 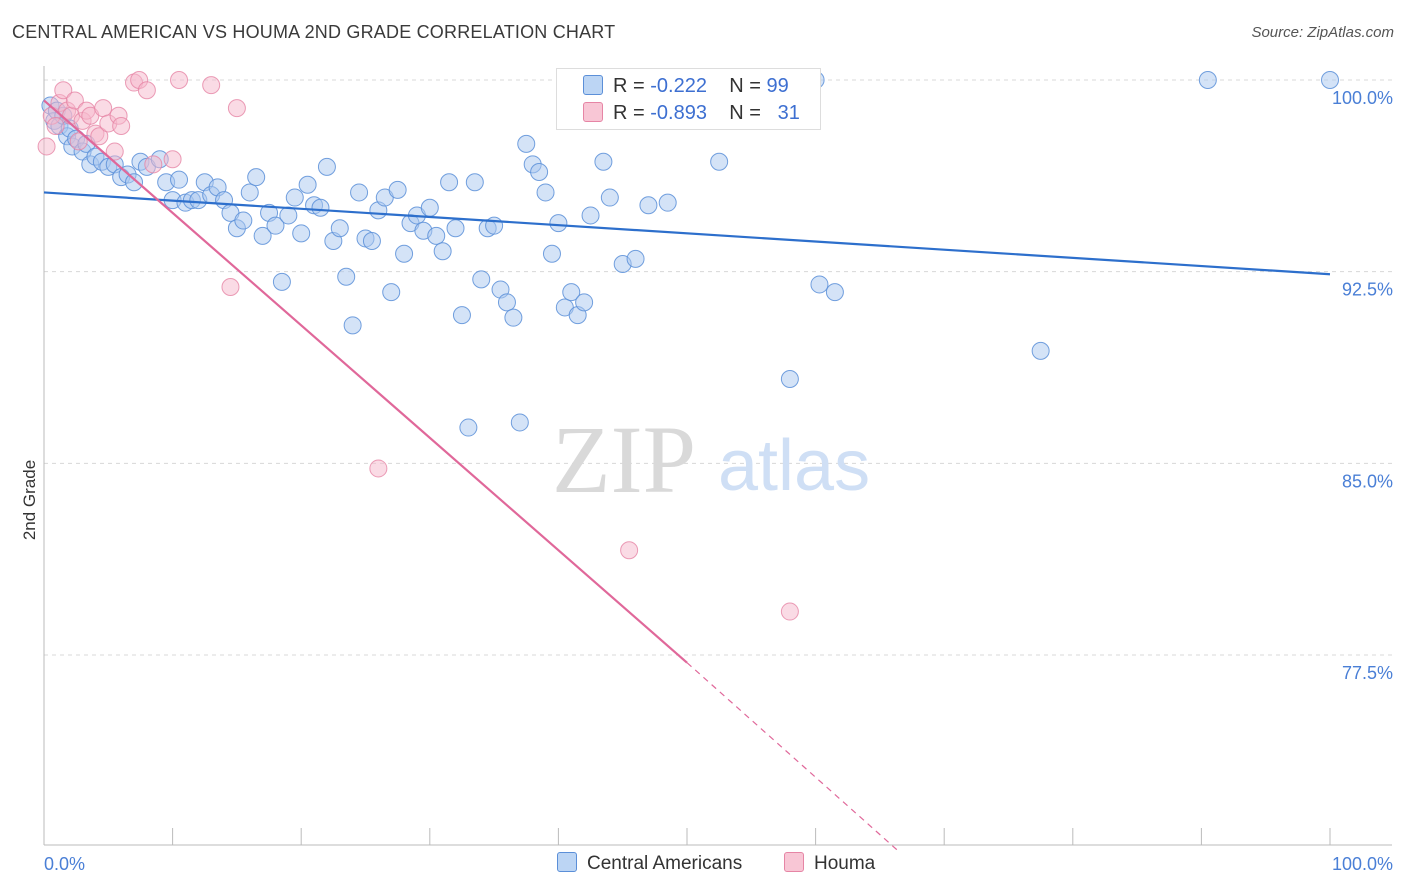 What do you see at coordinates (678, 112) in the screenshot?
I see `r-value: -0.893` at bounding box center [678, 112].